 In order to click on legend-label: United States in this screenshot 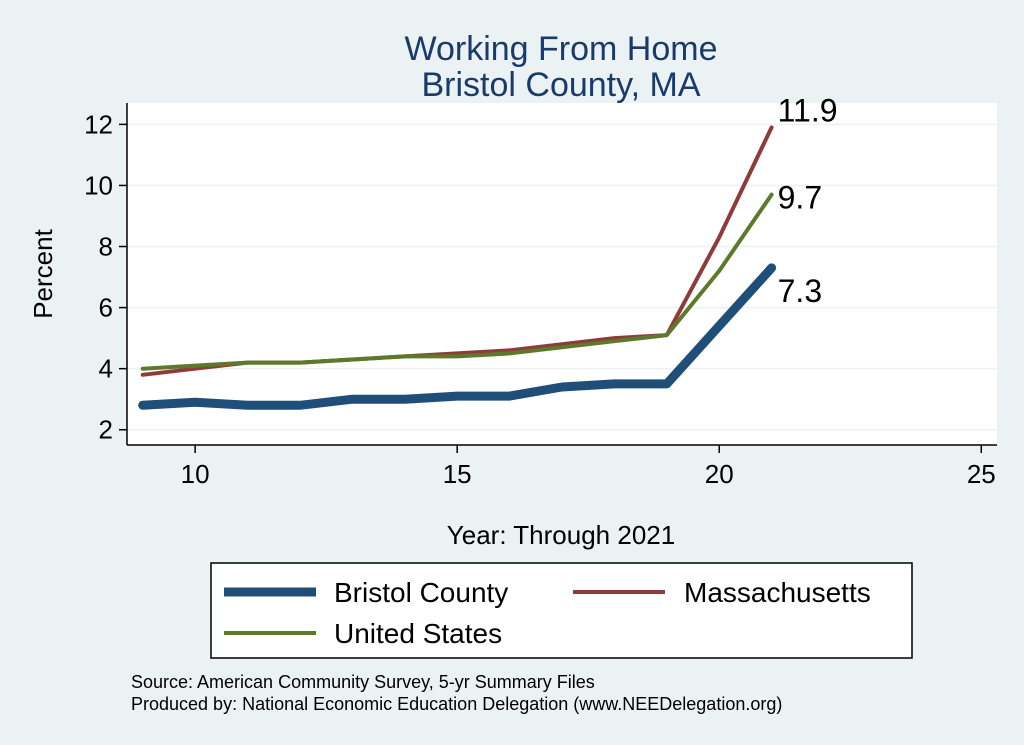, I will do `click(418, 633)`.